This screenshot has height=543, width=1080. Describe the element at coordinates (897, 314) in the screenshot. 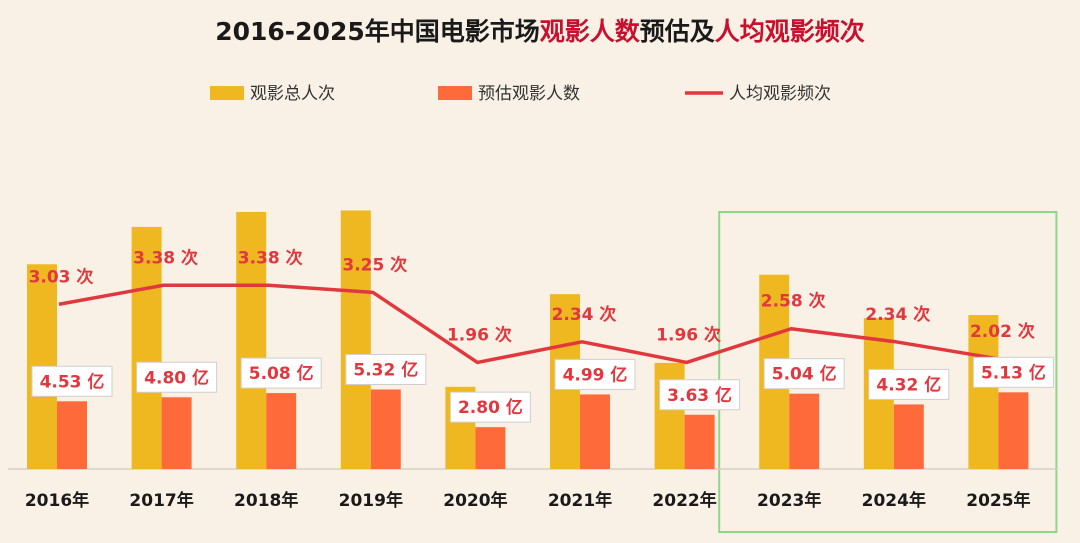

I see `line-label-2024年: 2.34 次` at that location.